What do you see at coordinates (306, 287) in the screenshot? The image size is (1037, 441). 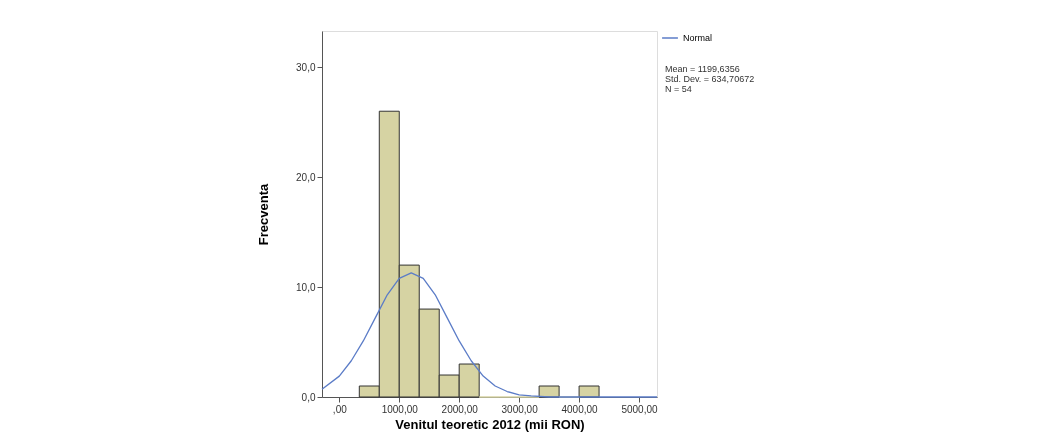 I see `y-tick-label: 10,0` at bounding box center [306, 287].